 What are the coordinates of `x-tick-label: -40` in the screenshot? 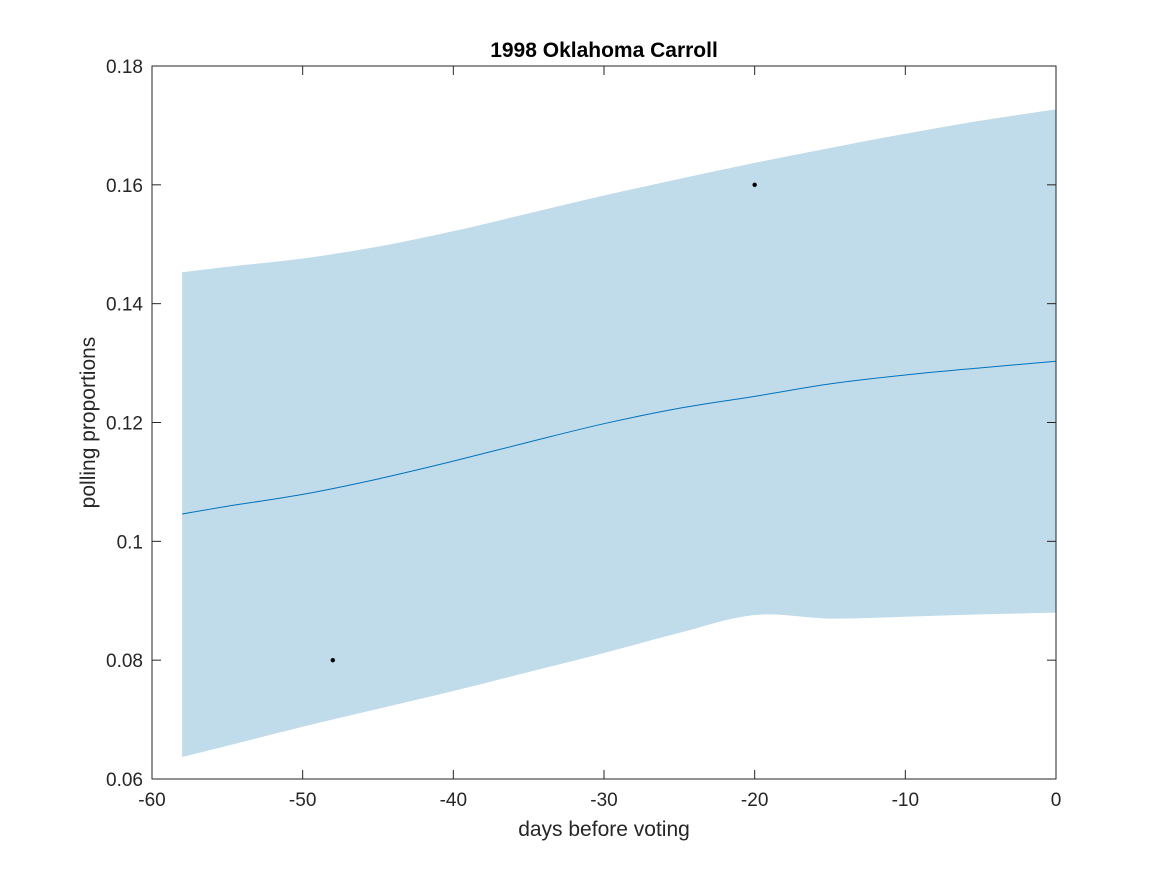 It's located at (453, 800).